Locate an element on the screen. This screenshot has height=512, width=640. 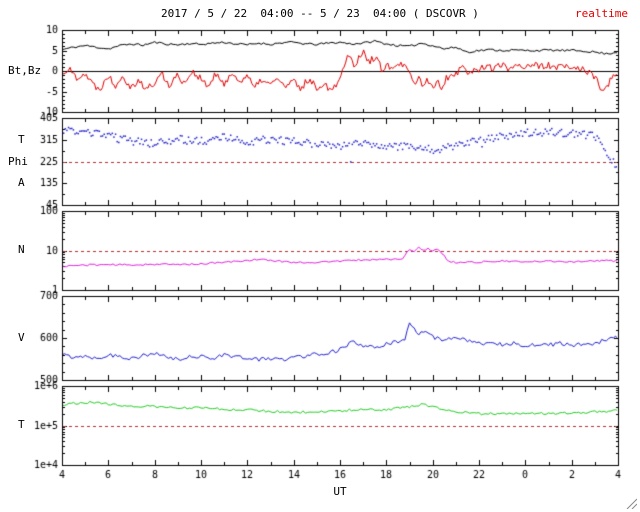
resize-handle-icon is located at coordinates (631, 503).